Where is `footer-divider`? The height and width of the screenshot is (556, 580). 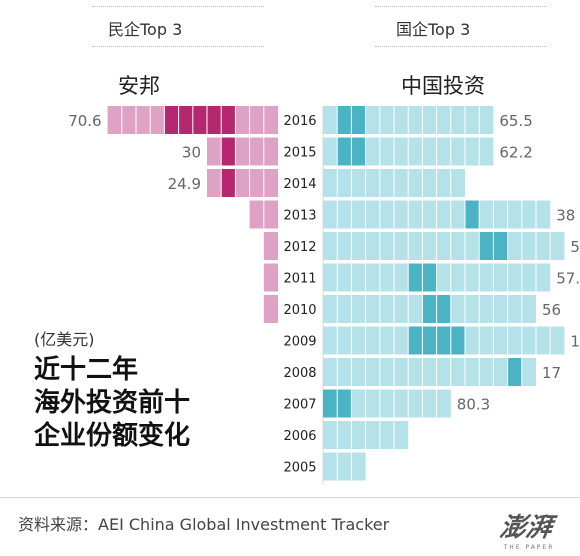 footer-divider is located at coordinates (290, 497).